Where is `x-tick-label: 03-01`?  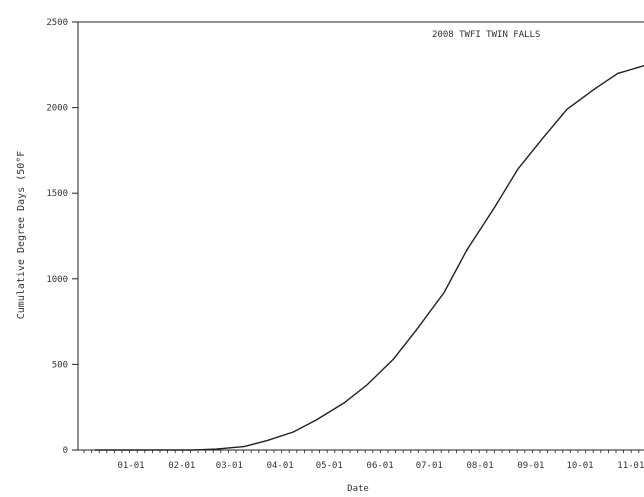
x-tick-label: 03-01 is located at coordinates (229, 466).